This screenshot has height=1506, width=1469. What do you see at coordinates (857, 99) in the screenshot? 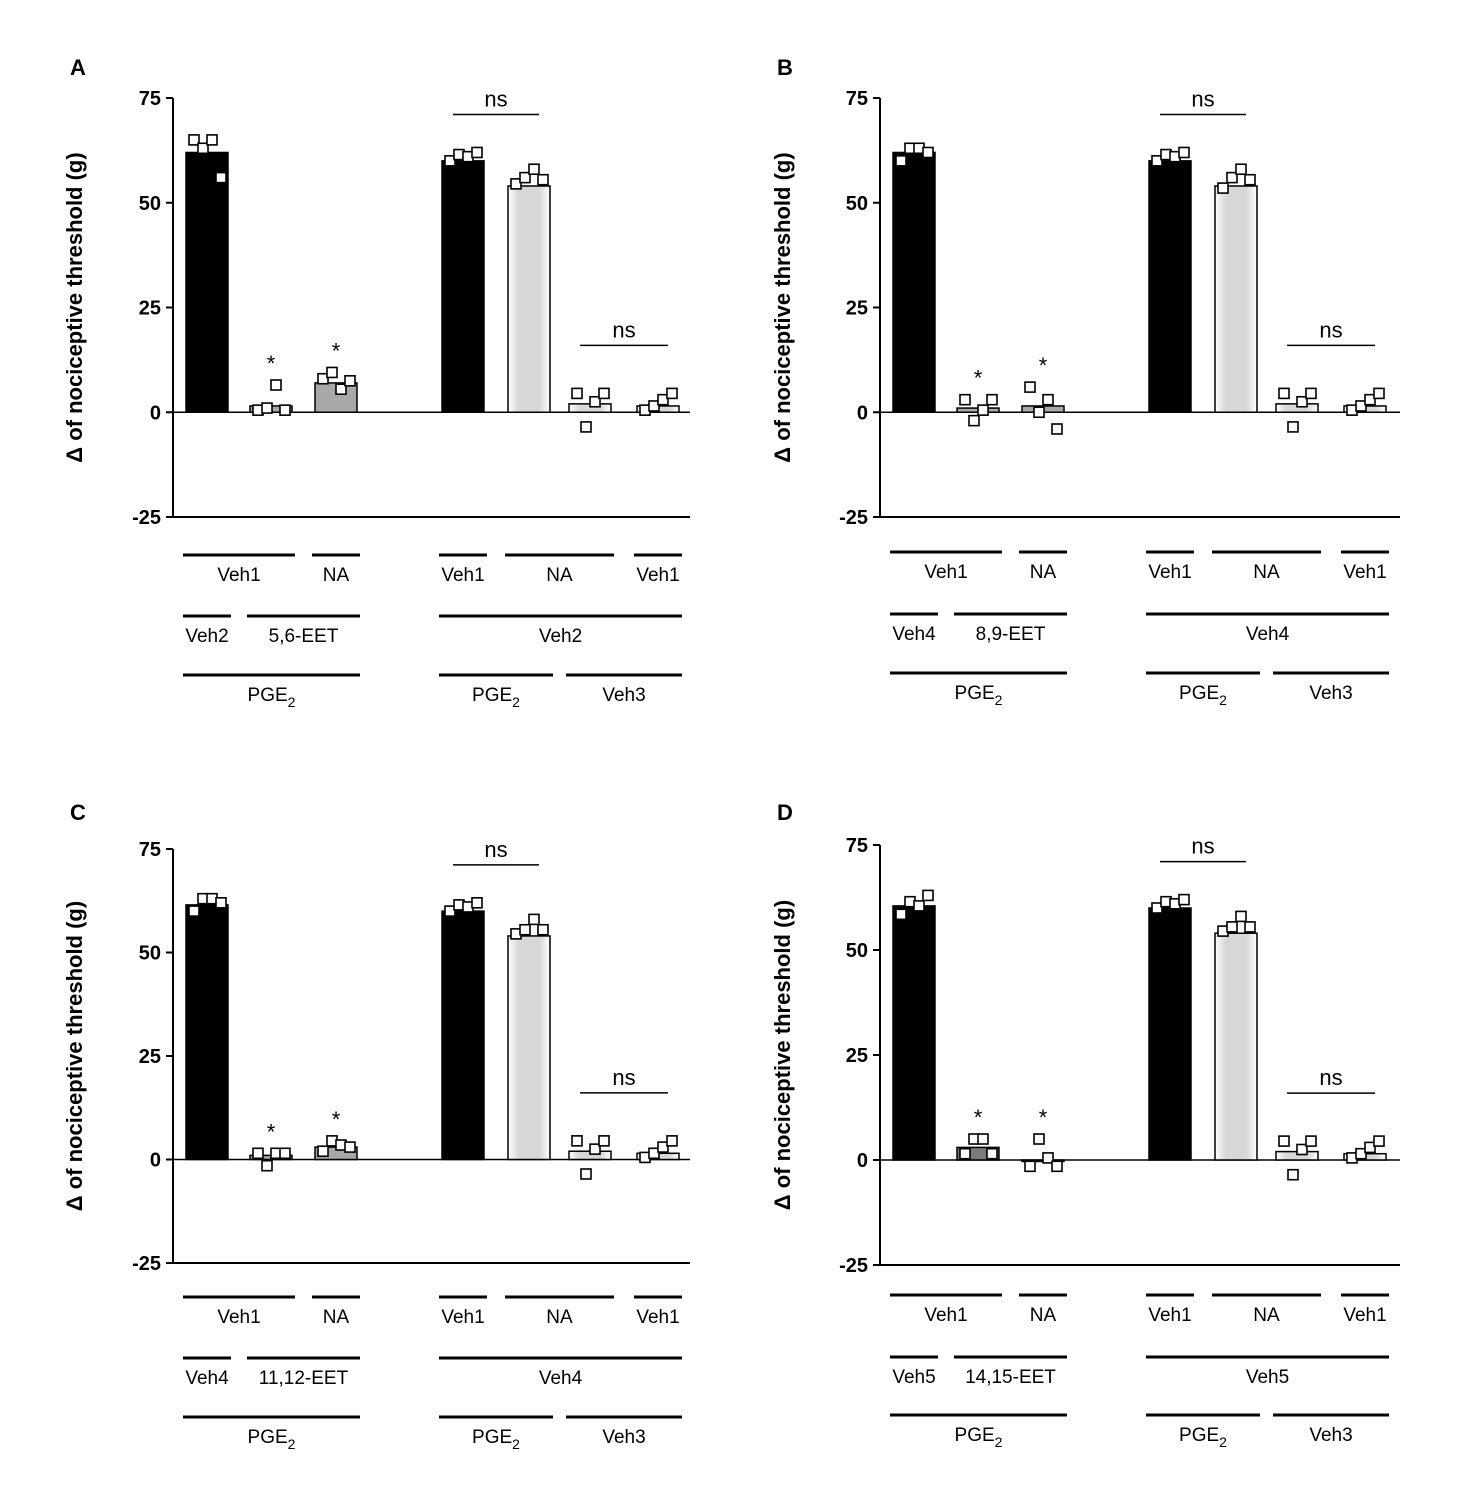
I see `y-tick-label: 75` at bounding box center [857, 99].